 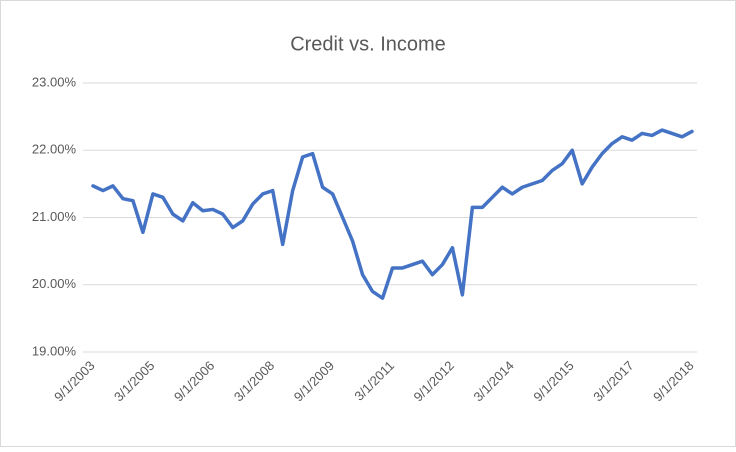 I want to click on y-tick-label: 22.00%, so click(x=54, y=149).